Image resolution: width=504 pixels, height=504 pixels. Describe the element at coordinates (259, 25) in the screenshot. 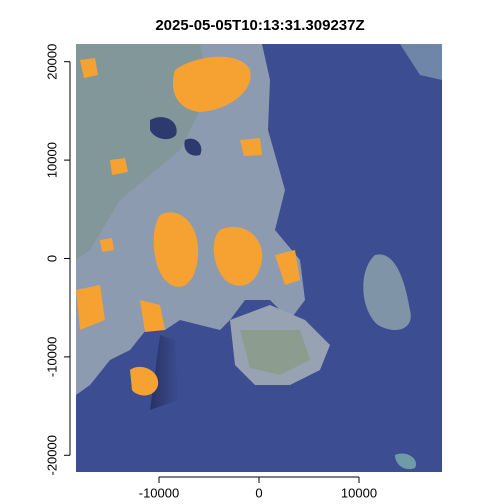

I see `chart-title: 2025-05-05T10:13:31.309237Z` at that location.